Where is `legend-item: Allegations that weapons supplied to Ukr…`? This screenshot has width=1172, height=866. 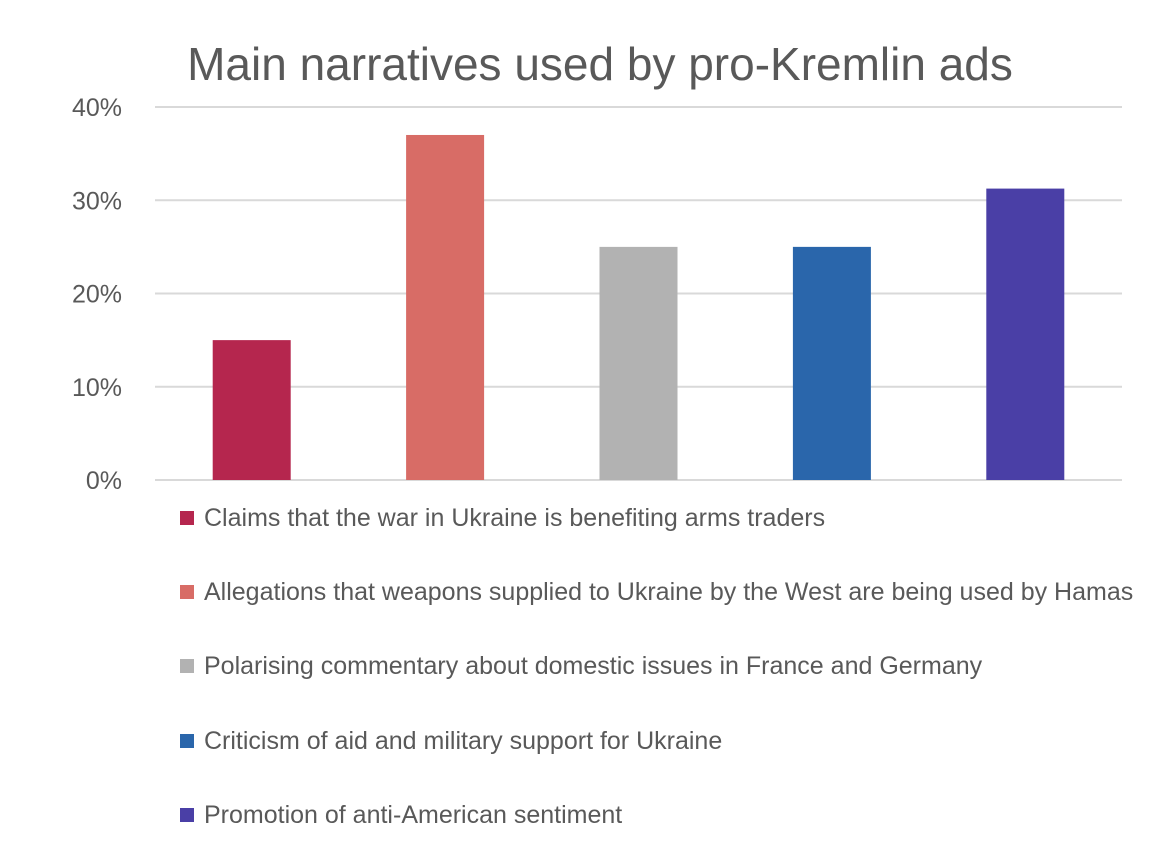
legend-item: Allegations that weapons supplied to Ukr… is located at coordinates (660, 592).